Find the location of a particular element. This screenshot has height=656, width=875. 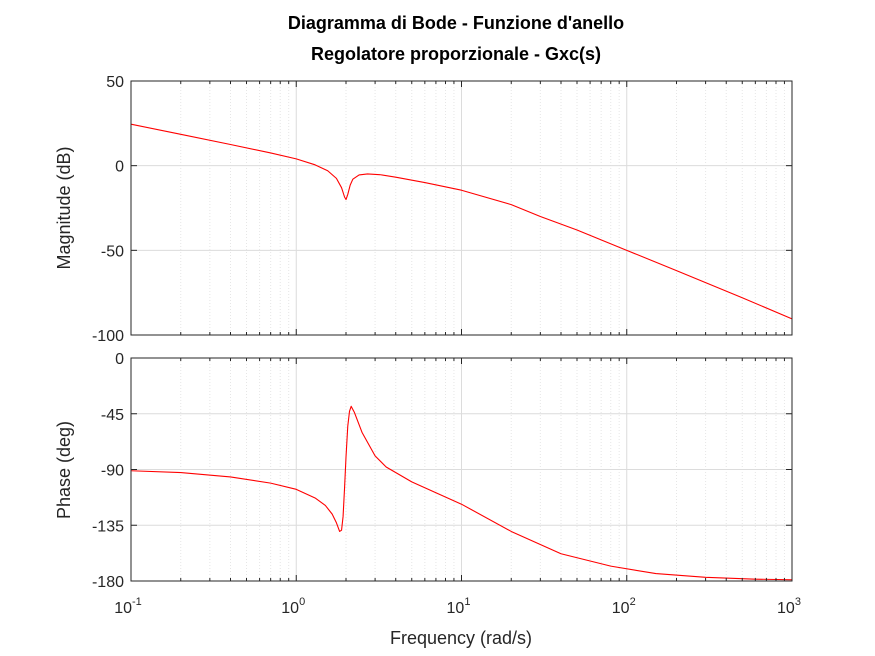

magnitude-ytick-label: 0 is located at coordinates (119, 167).